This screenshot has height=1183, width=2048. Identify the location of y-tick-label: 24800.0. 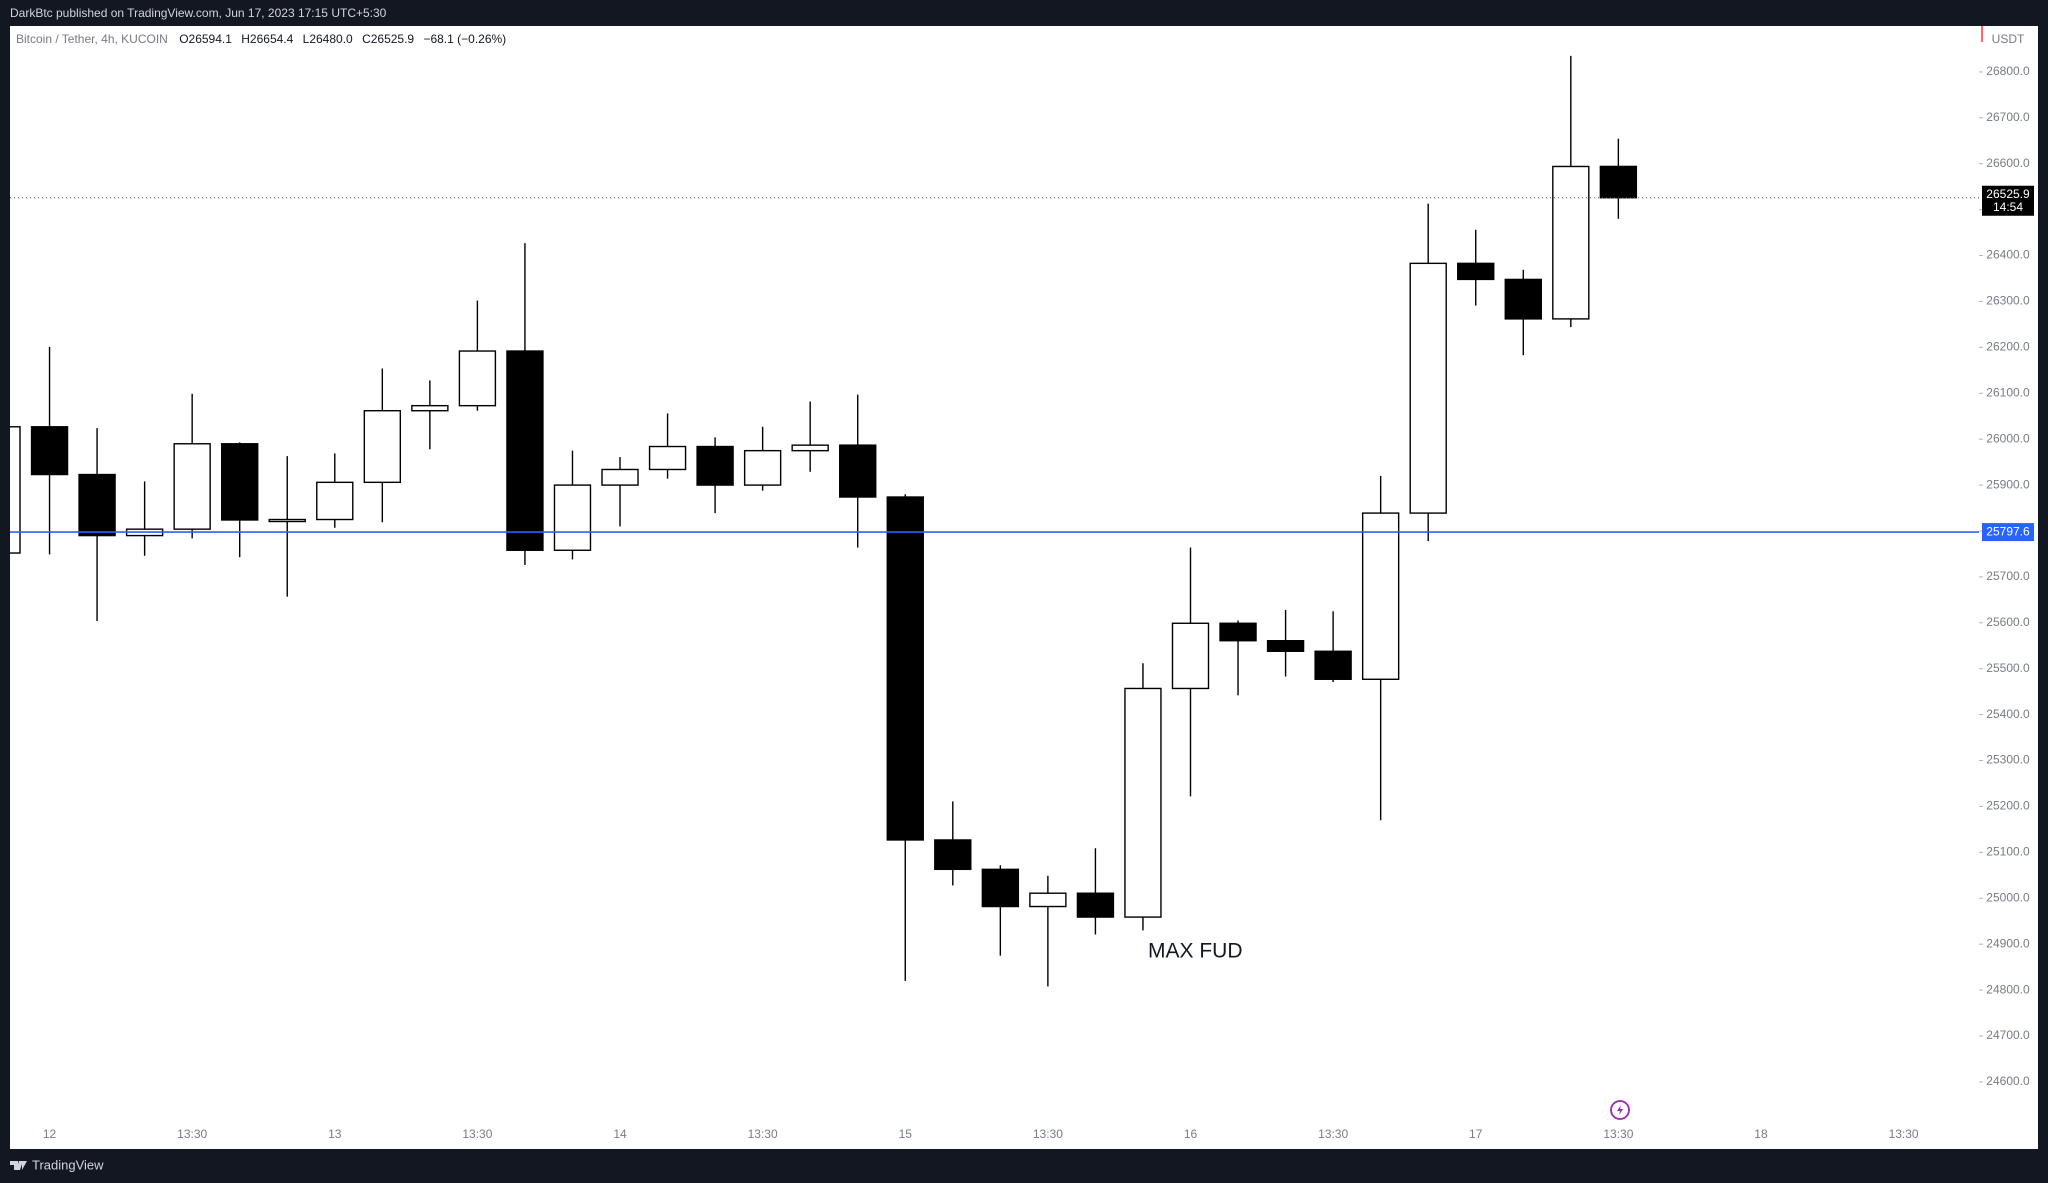
(2008, 989).